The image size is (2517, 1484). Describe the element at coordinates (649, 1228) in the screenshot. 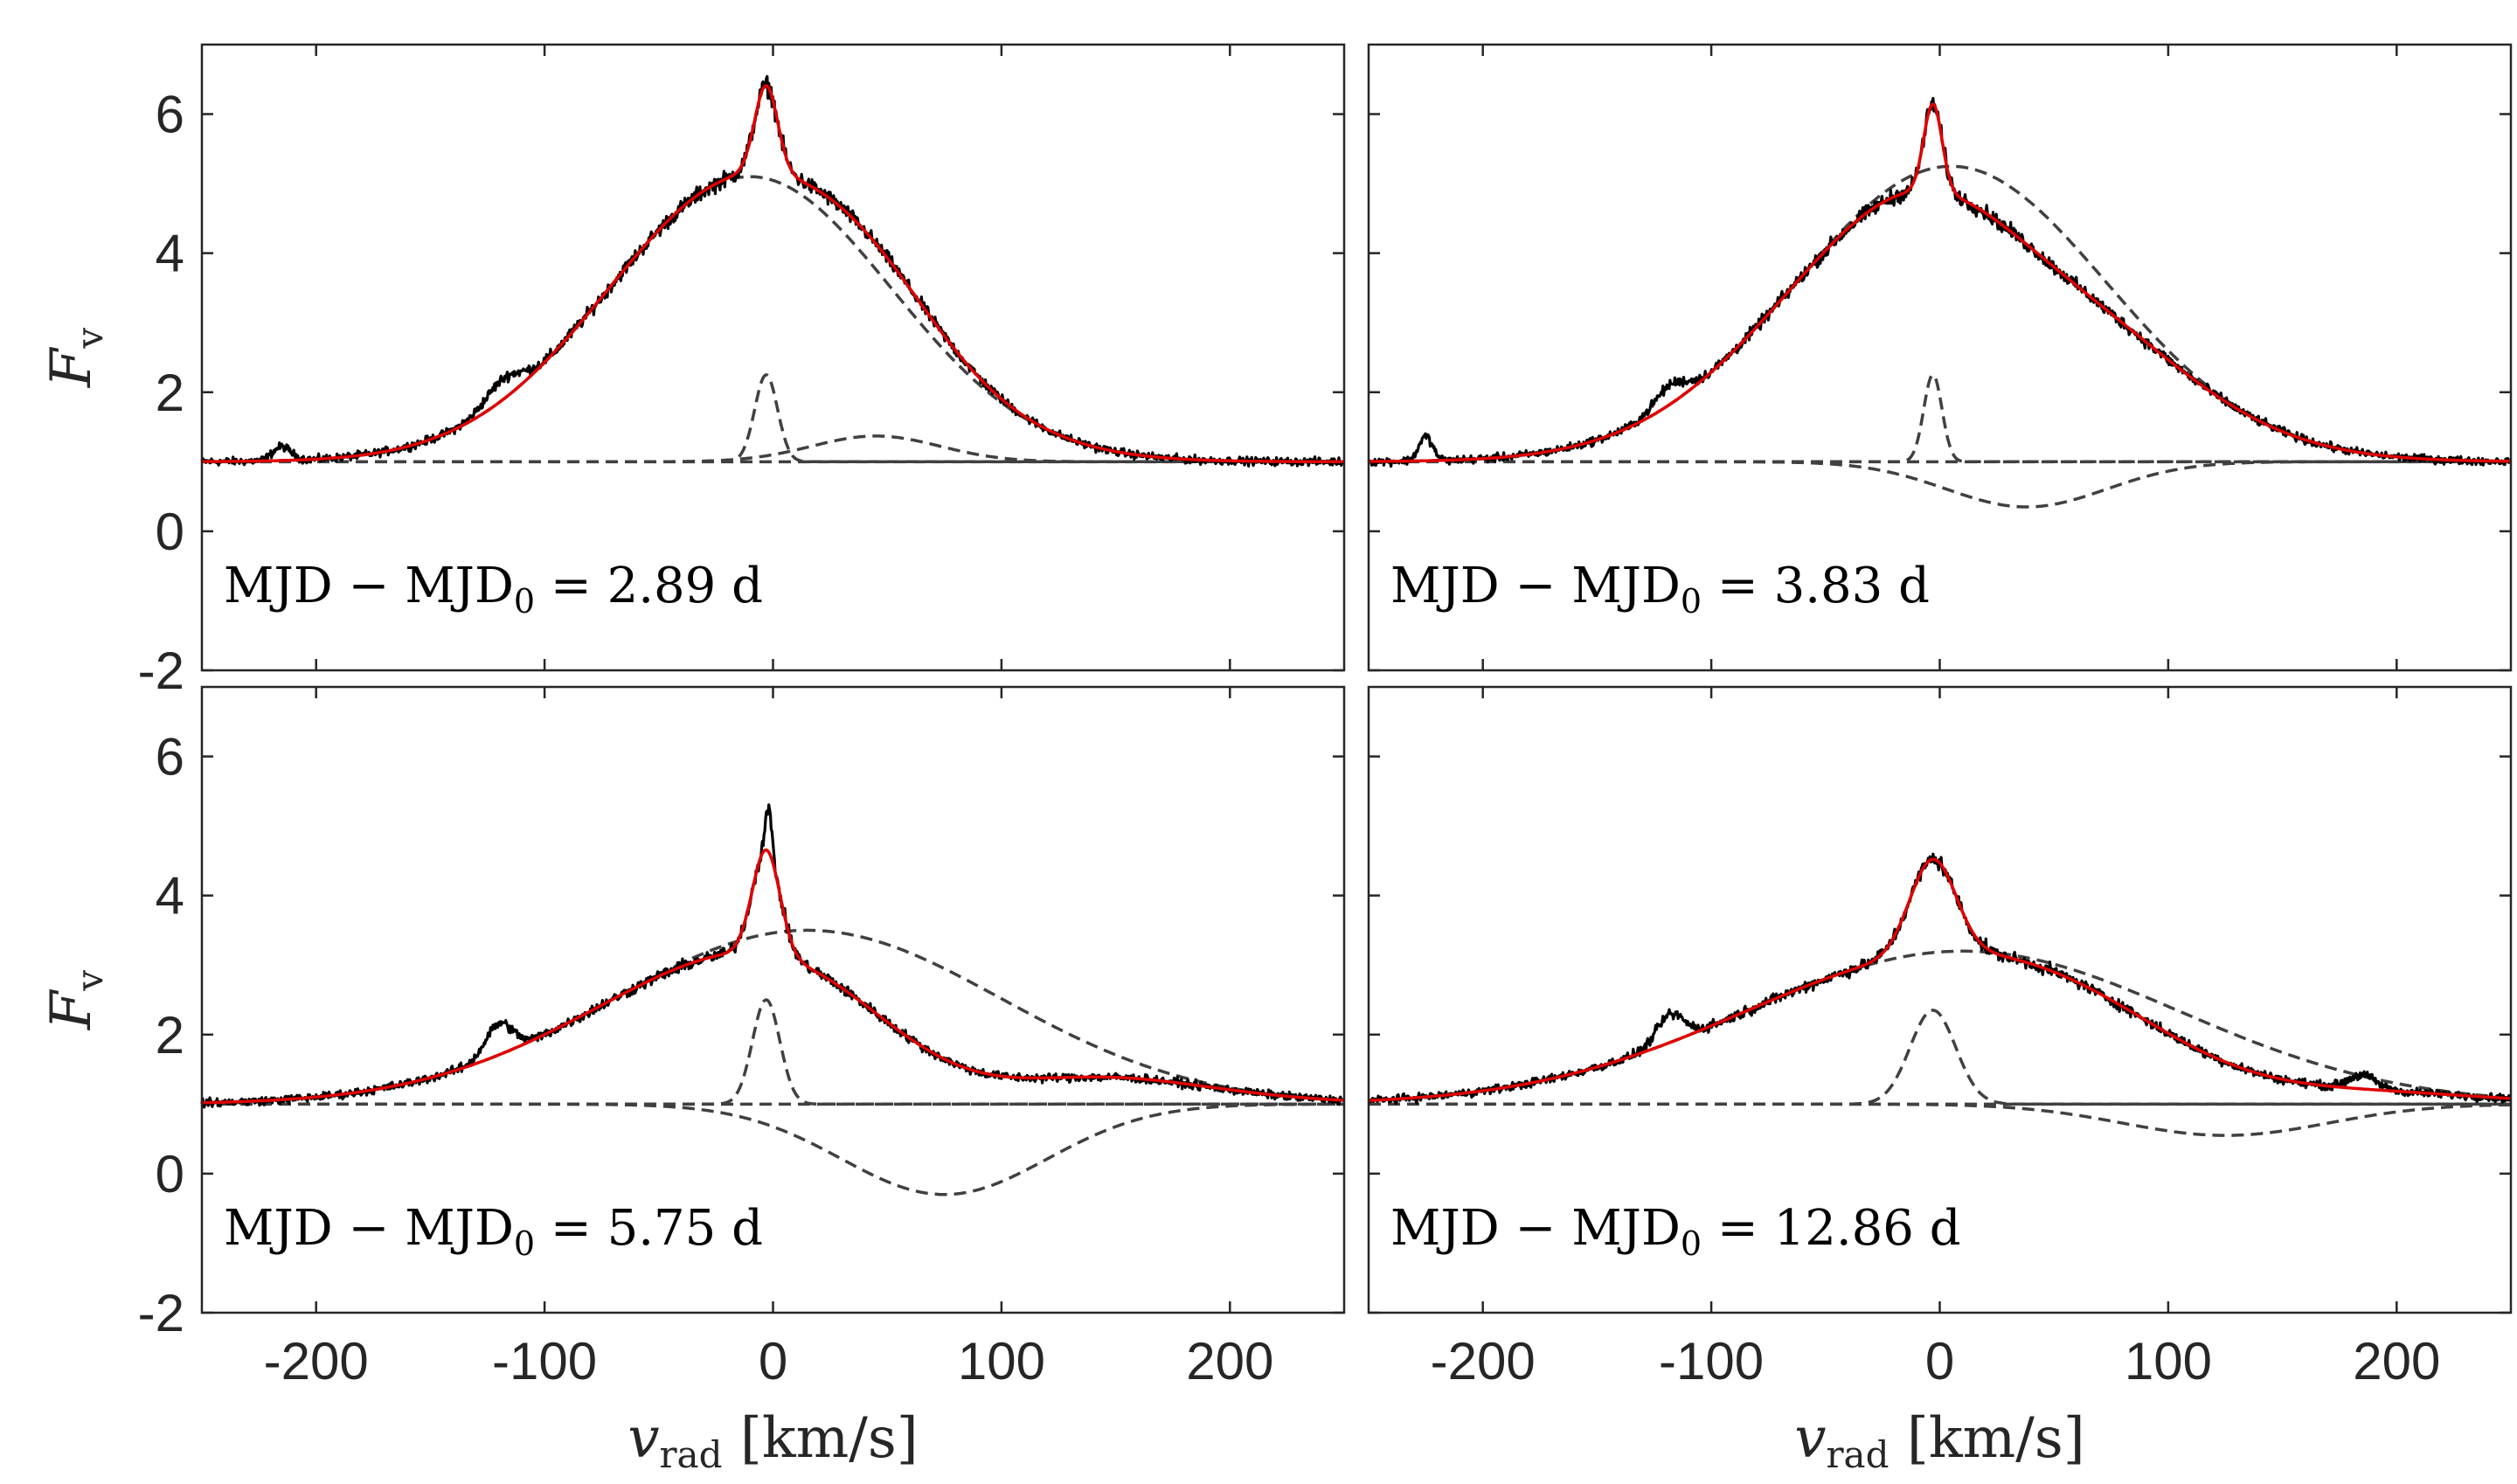

I see `annotation-value: = 5.75 d` at that location.